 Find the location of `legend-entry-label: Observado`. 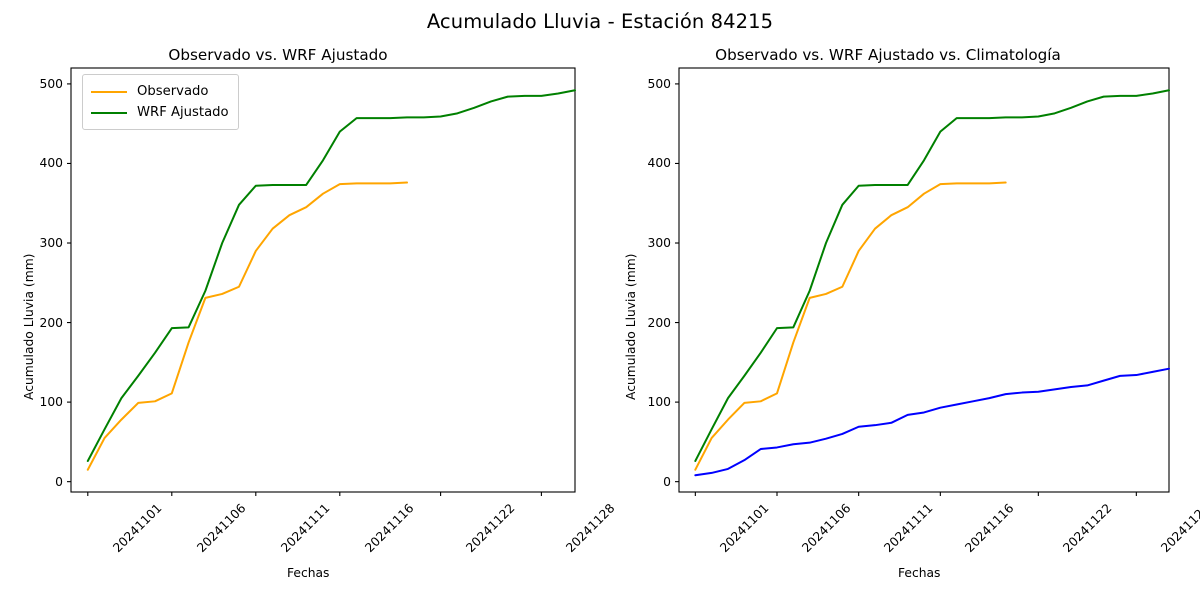

legend-entry-label: Observado is located at coordinates (173, 91).